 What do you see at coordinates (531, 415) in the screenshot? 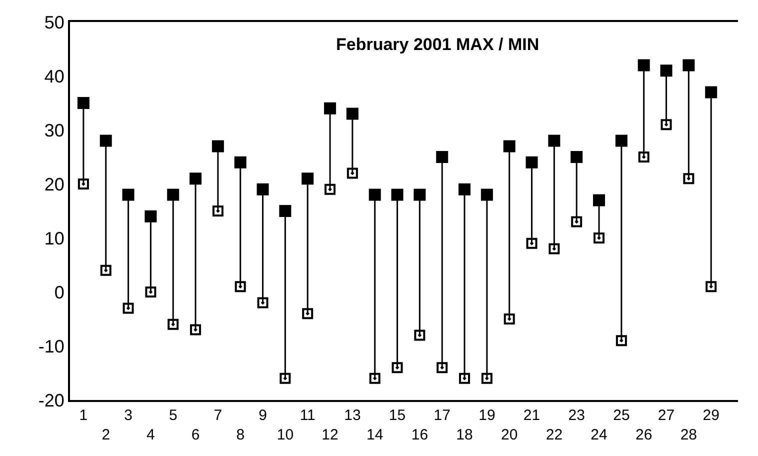
I see `x-tick-label: 21` at bounding box center [531, 415].